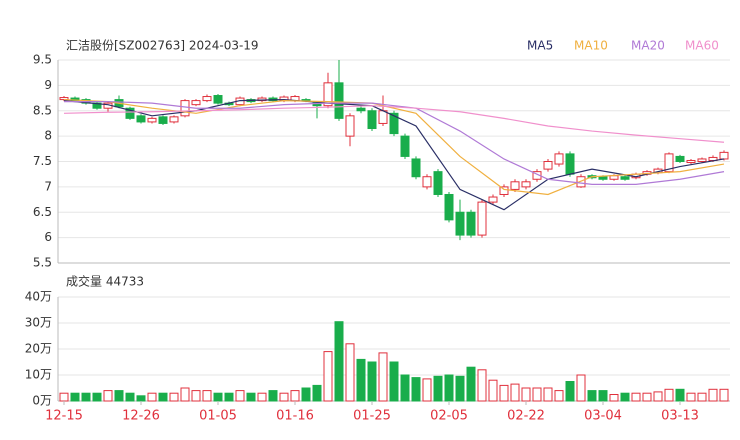 The width and height of the screenshot is (740, 440). I want to click on x-tick-label: 03-04, so click(603, 416).